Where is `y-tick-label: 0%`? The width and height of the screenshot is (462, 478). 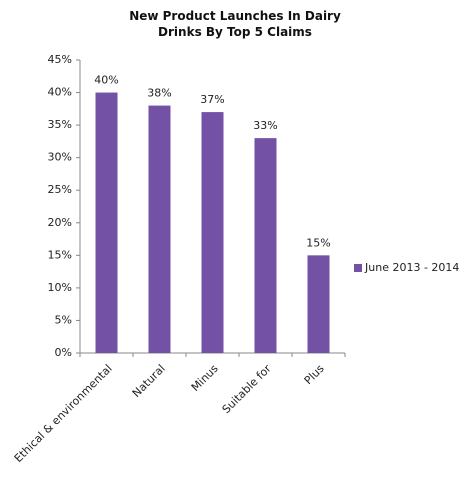
y-tick-label: 0% is located at coordinates (63, 352).